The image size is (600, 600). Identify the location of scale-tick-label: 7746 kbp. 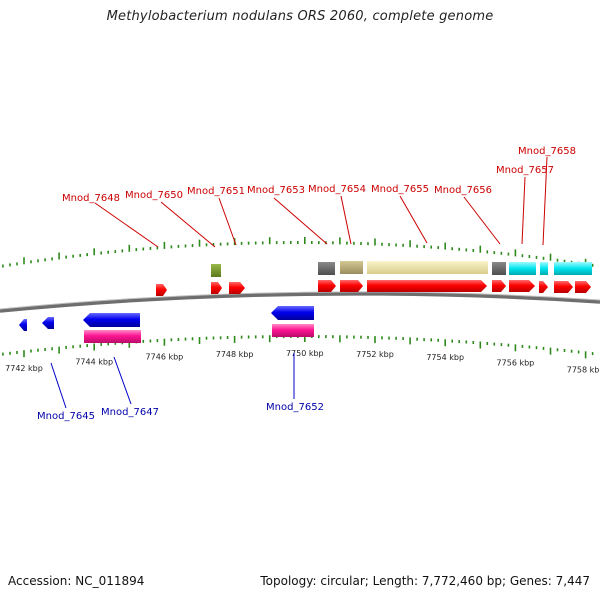
(165, 357).